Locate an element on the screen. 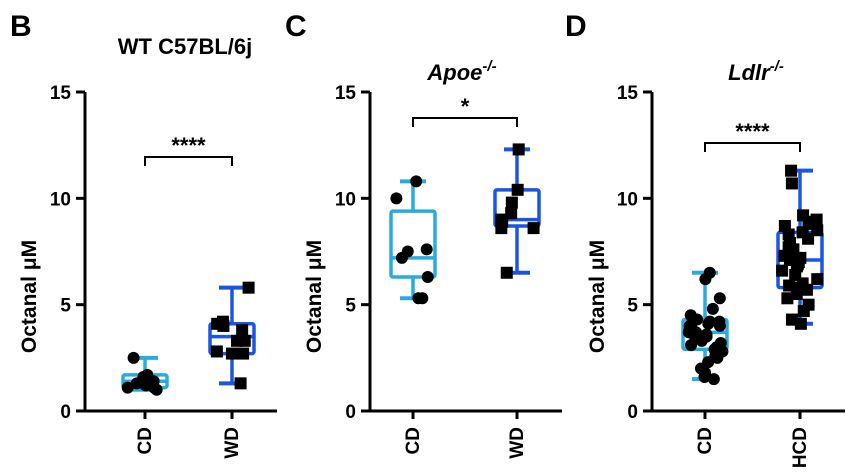  panel-title: Apoe-/- is located at coordinates (461, 71).